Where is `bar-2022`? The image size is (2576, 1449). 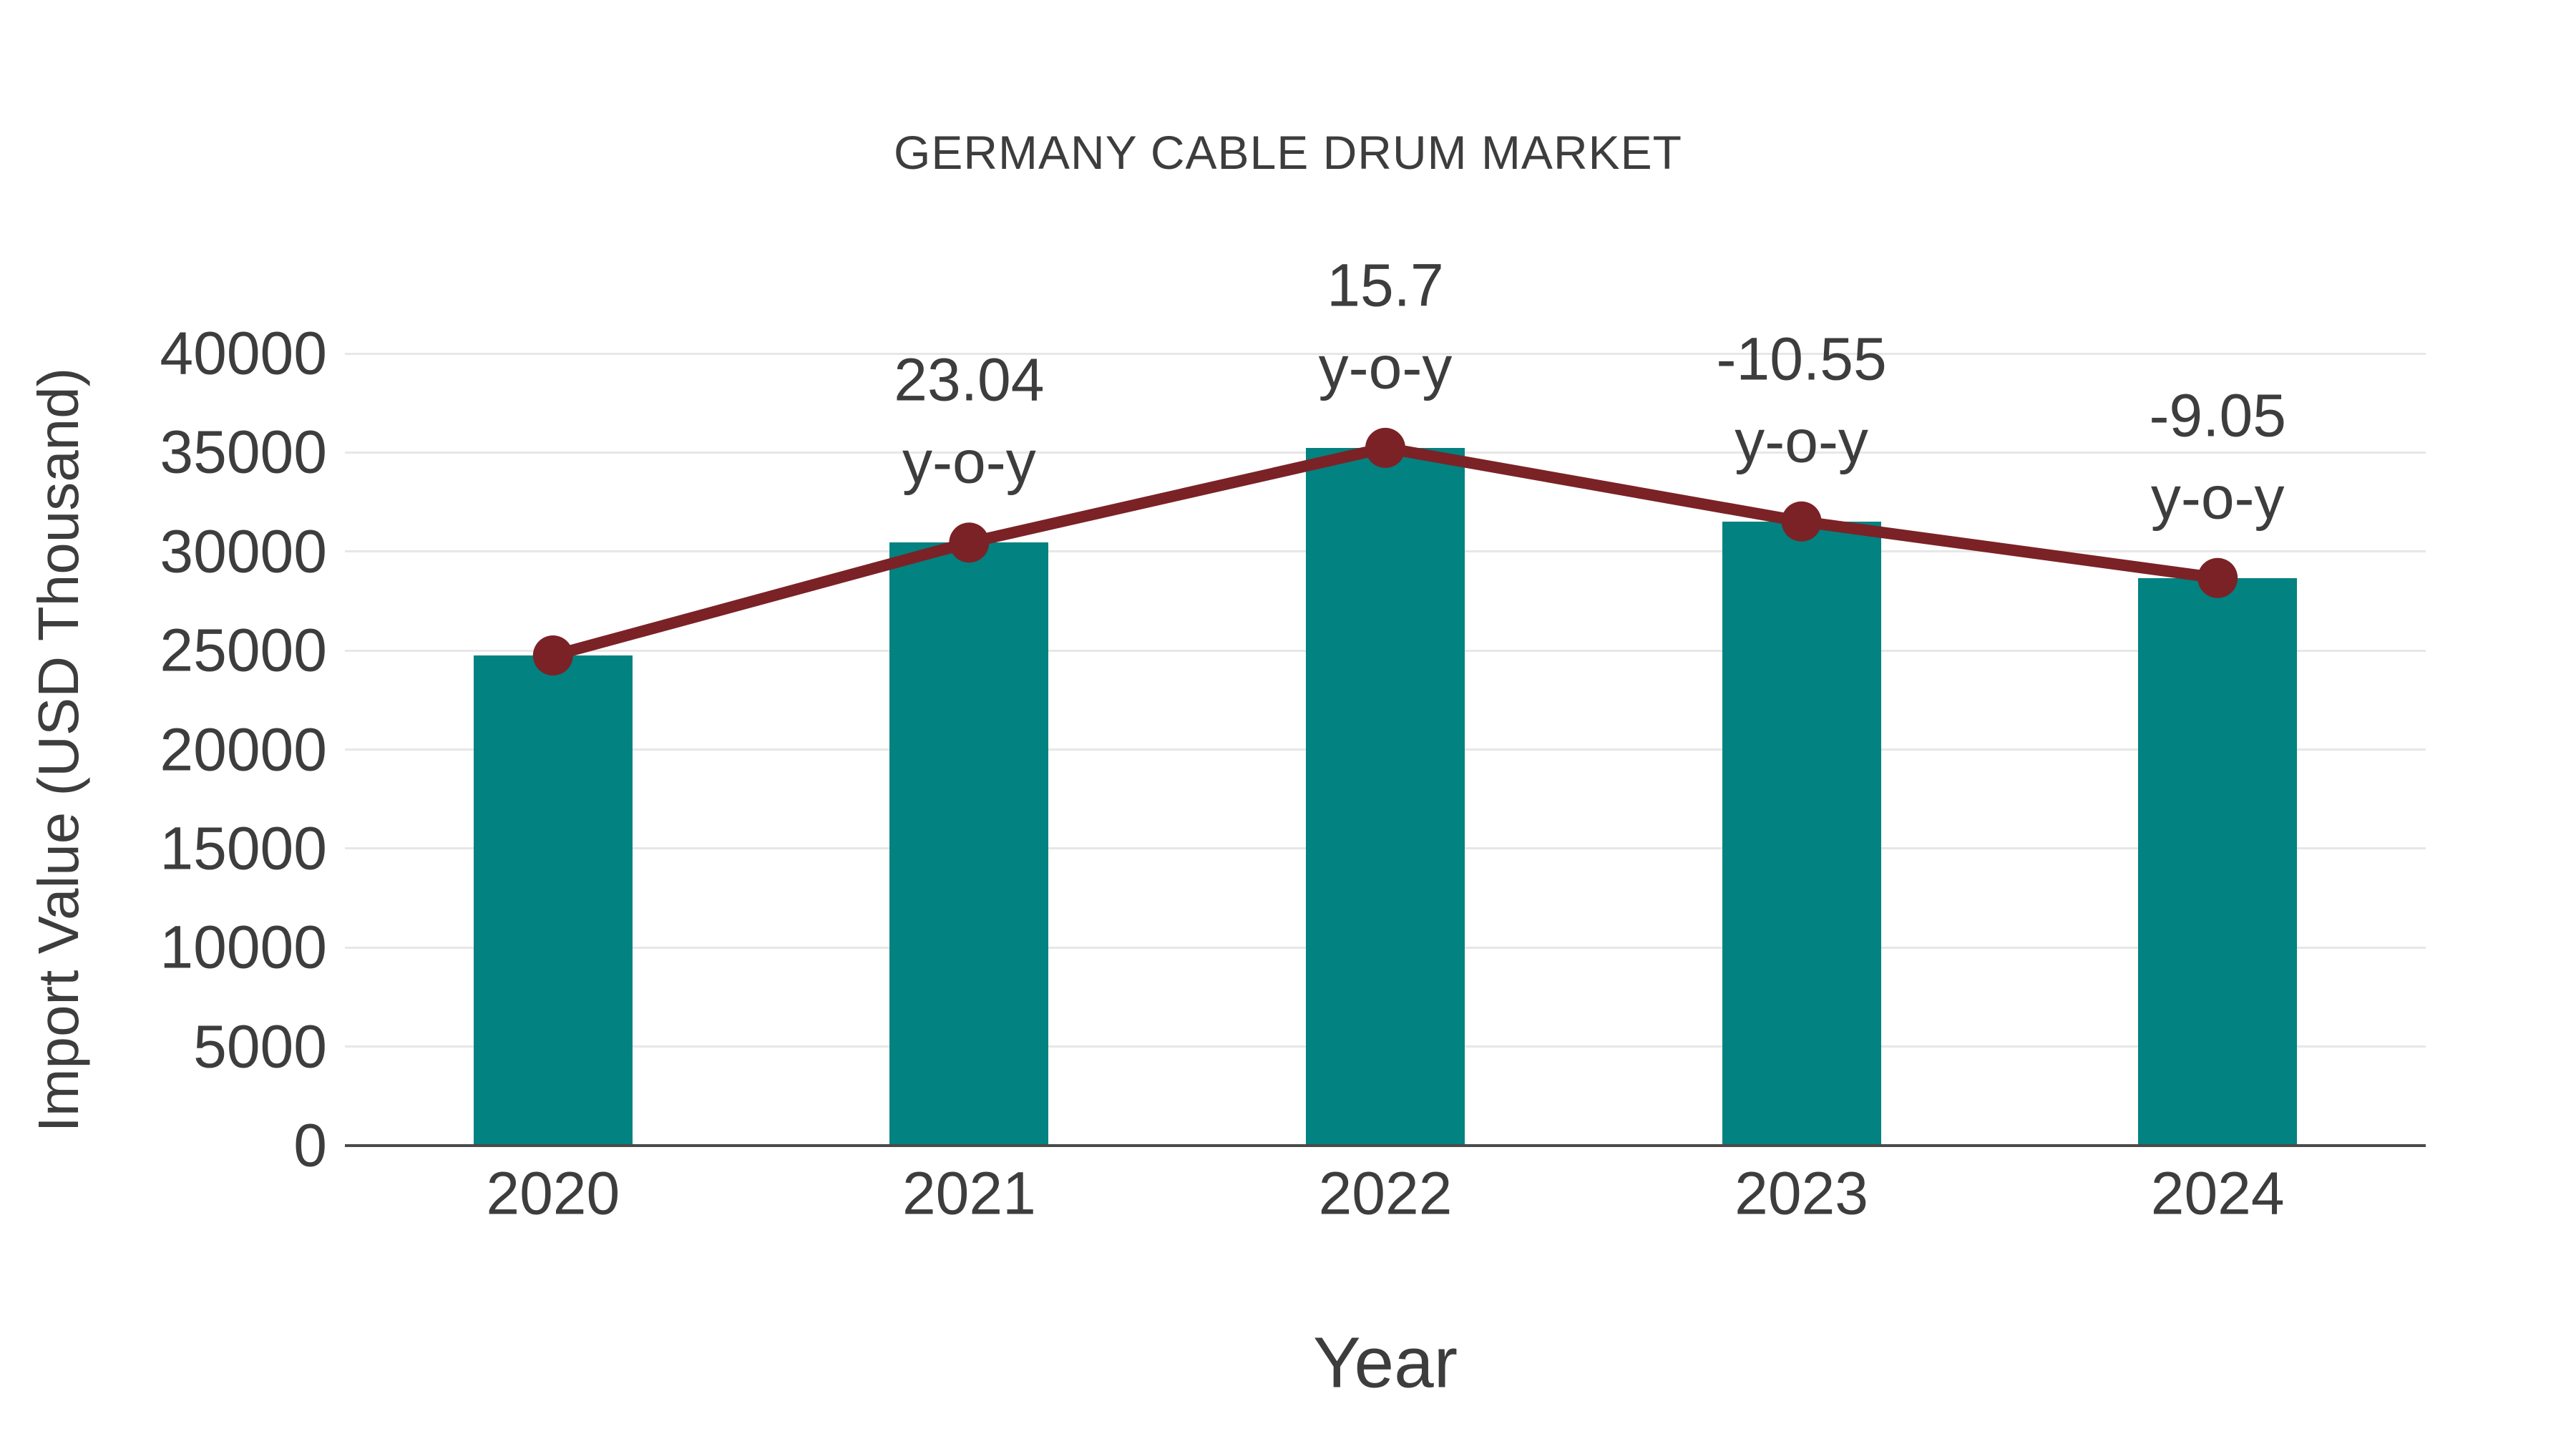
bar-2022 is located at coordinates (1385, 796).